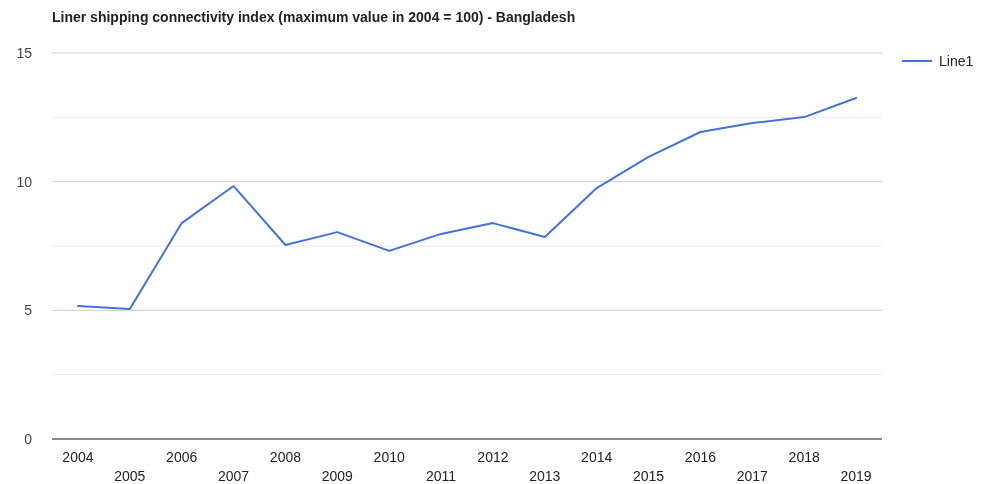 This screenshot has height=484, width=1001. Describe the element at coordinates (493, 457) in the screenshot. I see `x-tick-label: 2012` at that location.